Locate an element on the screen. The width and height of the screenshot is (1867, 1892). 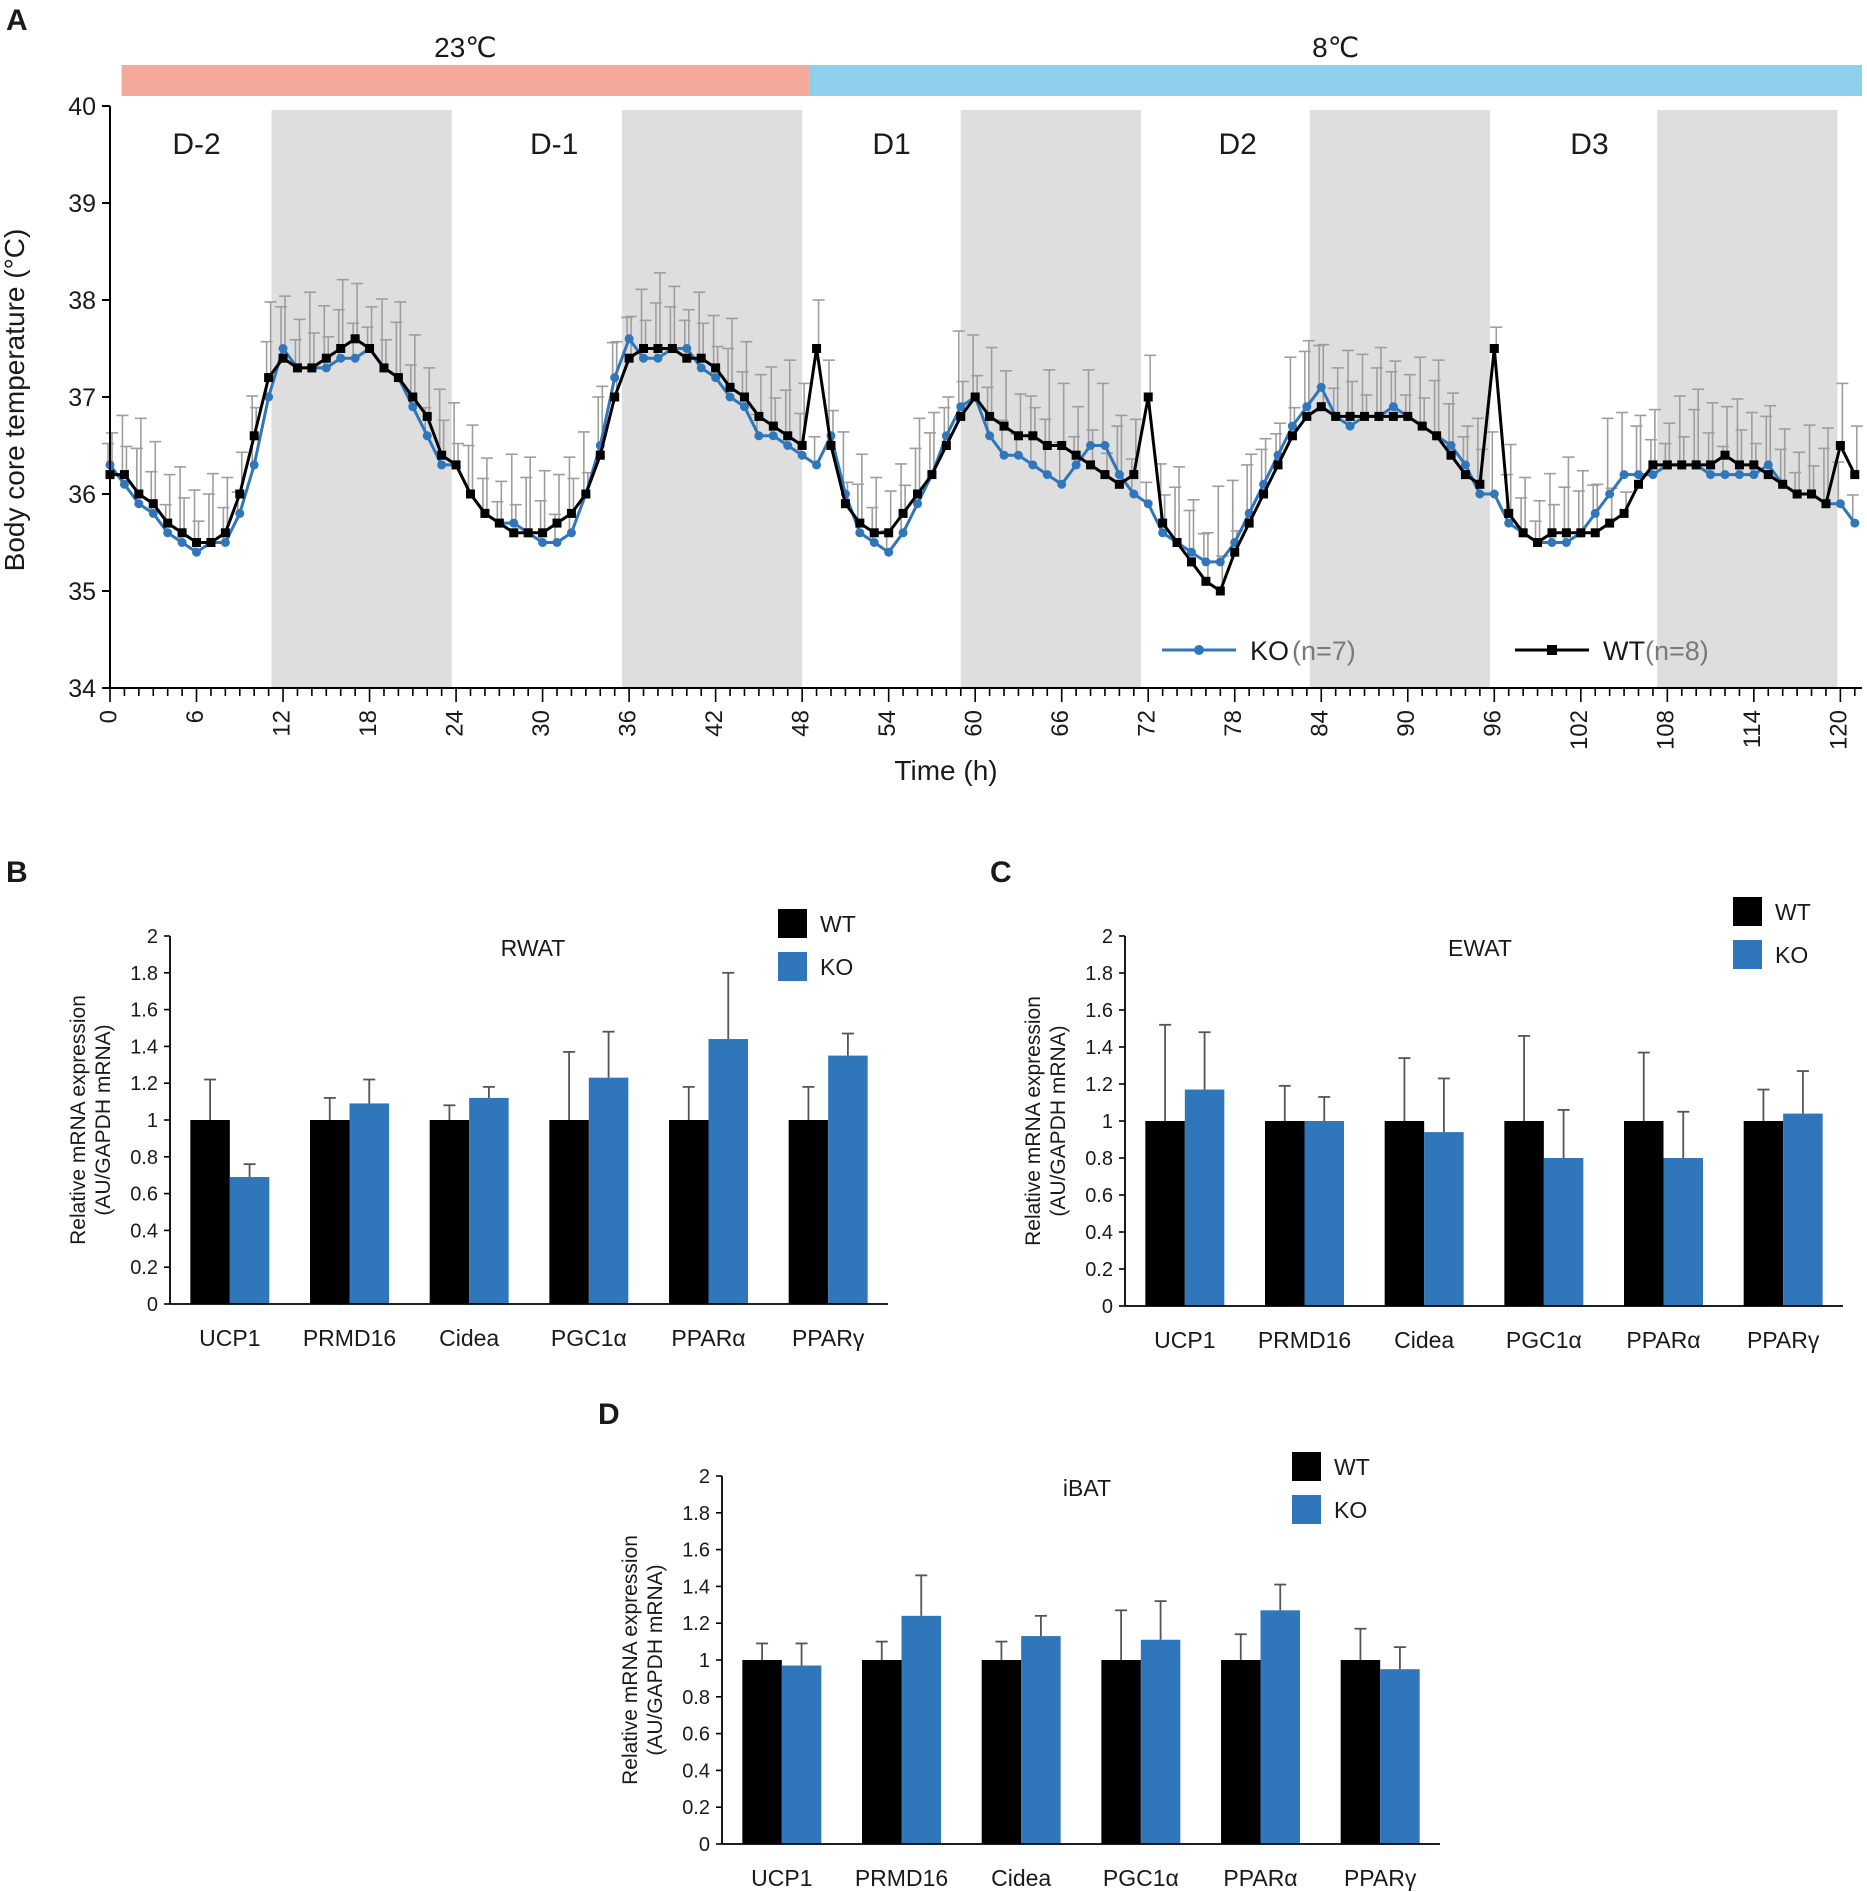
legend-swatch-wt is located at coordinates (792, 923).